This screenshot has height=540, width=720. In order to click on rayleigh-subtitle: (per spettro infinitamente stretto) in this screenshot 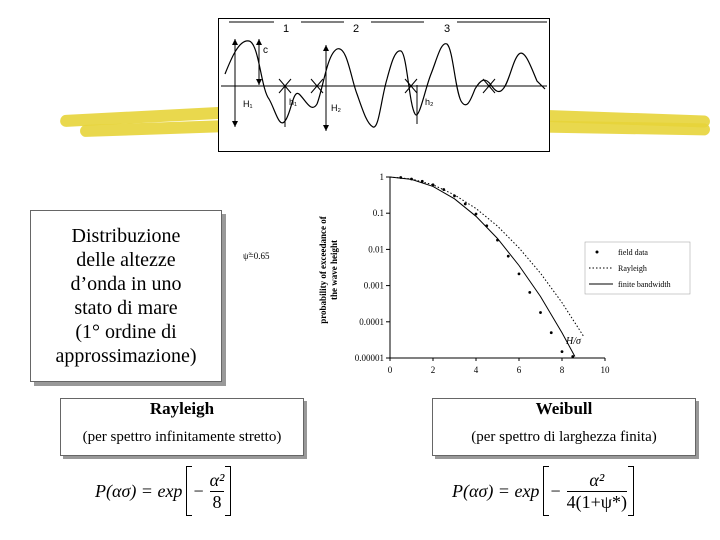, I will do `click(182, 437)`.